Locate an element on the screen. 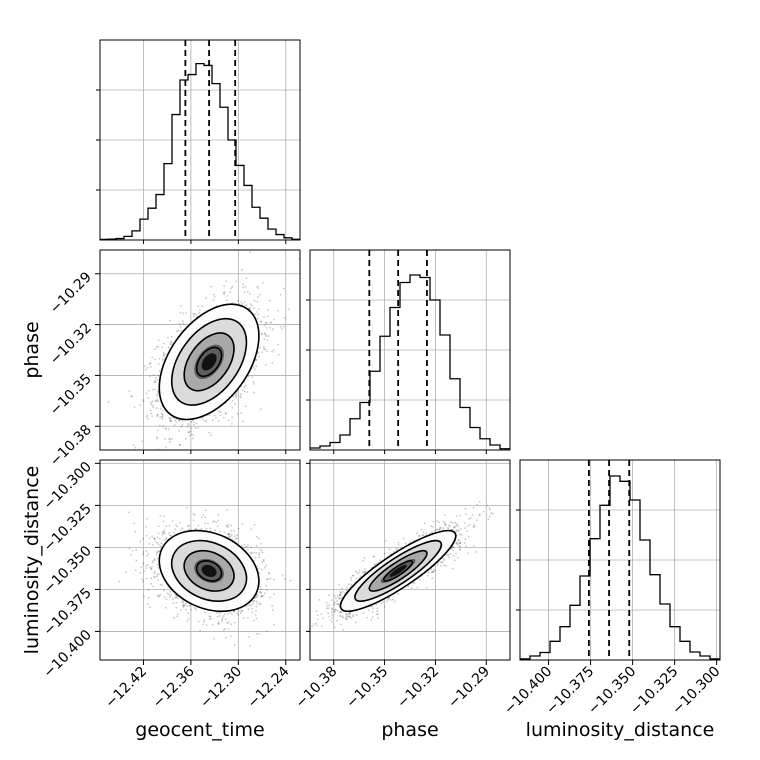  contour-line-2-sigma is located at coordinates (209, 362).